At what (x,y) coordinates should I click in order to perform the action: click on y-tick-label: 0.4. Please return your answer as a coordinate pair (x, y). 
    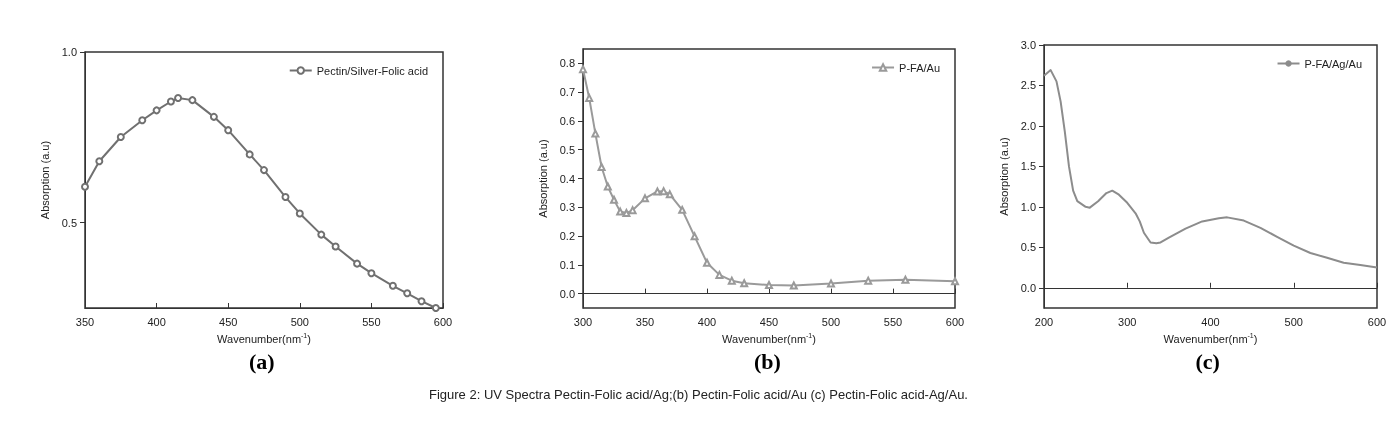
    Looking at the image, I should click on (567, 178).